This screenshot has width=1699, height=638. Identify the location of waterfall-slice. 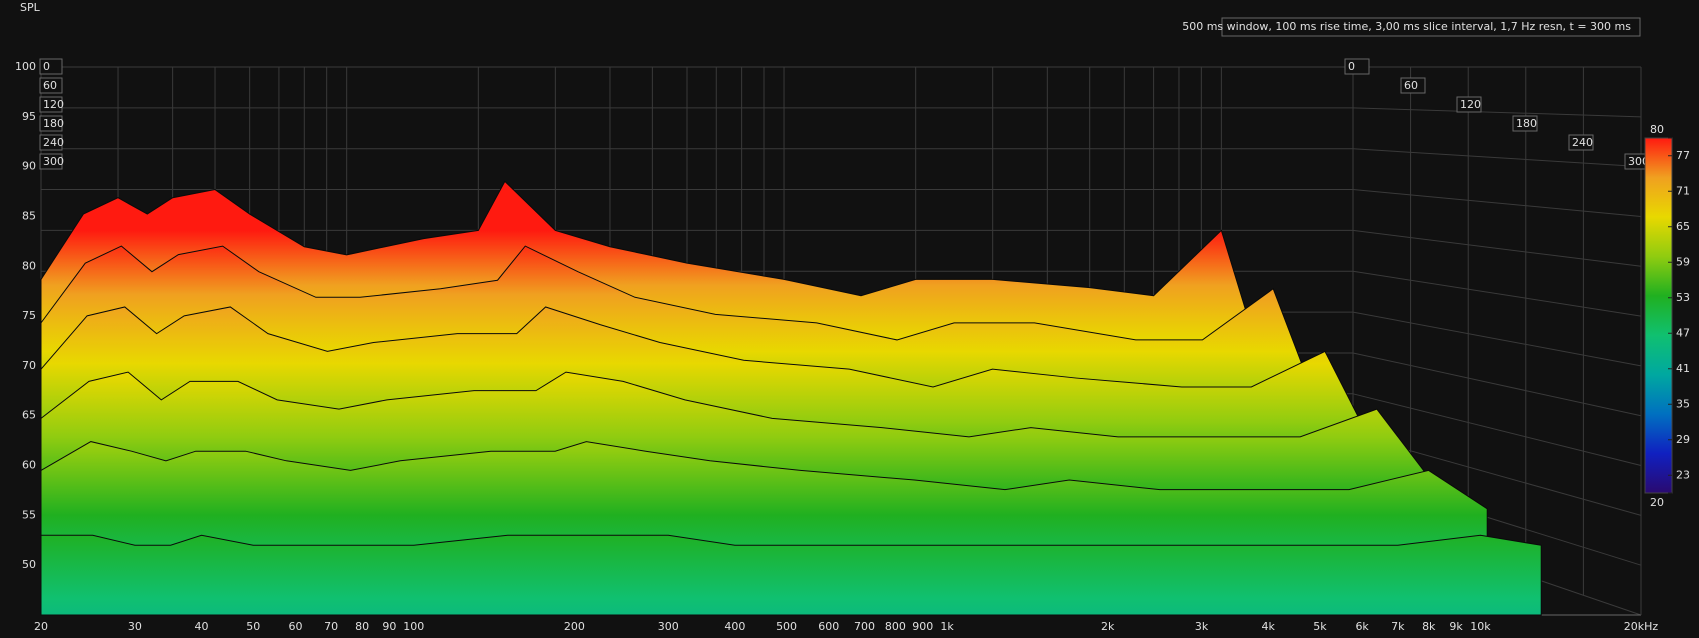
(791, 575).